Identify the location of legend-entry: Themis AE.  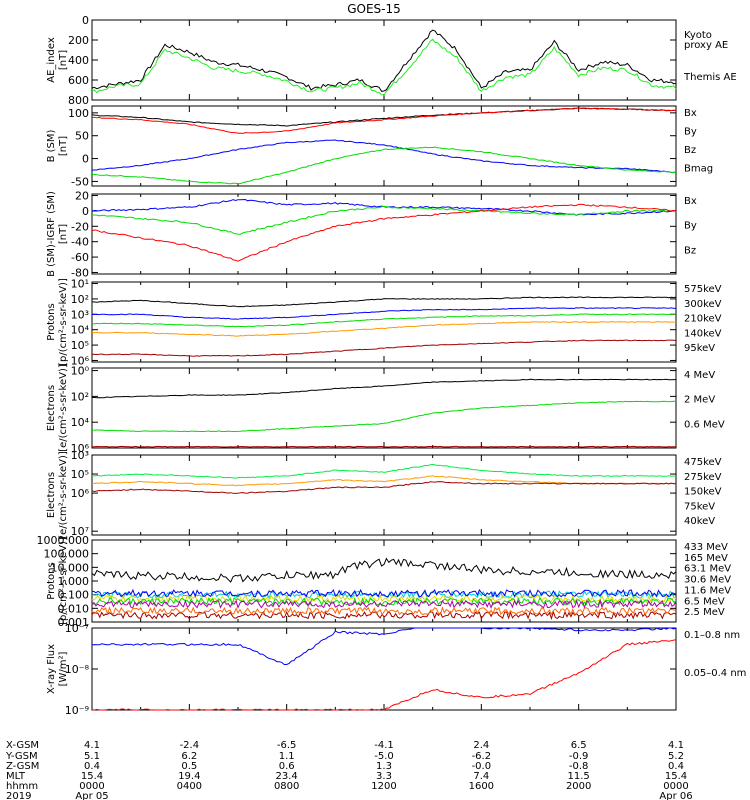
(710, 77).